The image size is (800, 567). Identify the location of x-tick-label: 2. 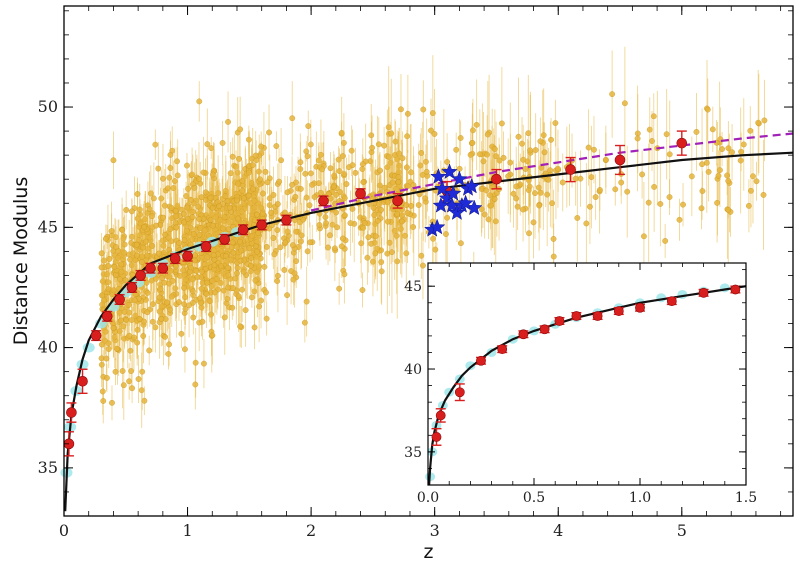
(311, 530).